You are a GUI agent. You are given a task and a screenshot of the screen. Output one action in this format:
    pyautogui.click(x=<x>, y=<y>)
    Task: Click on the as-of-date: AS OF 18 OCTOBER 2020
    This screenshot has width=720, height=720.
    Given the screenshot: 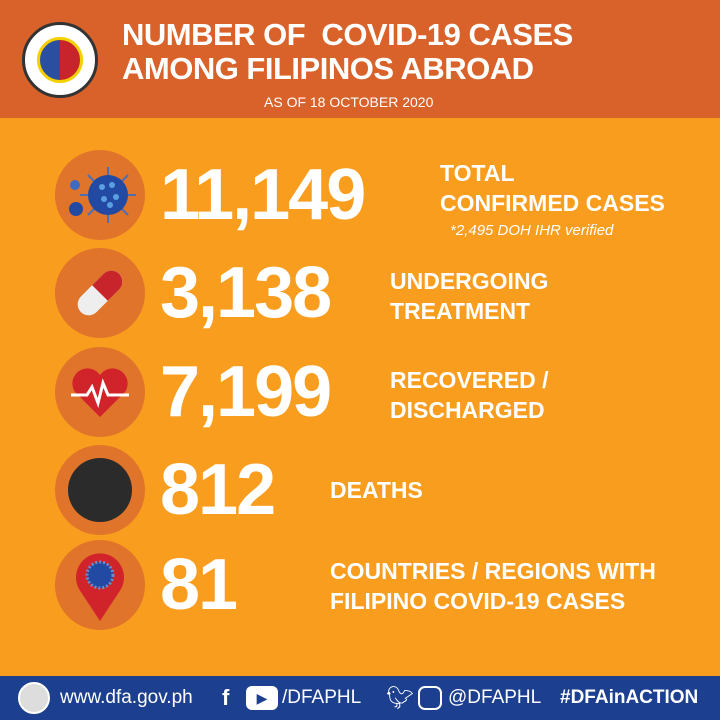 What is the action you would take?
    pyautogui.click(x=349, y=102)
    